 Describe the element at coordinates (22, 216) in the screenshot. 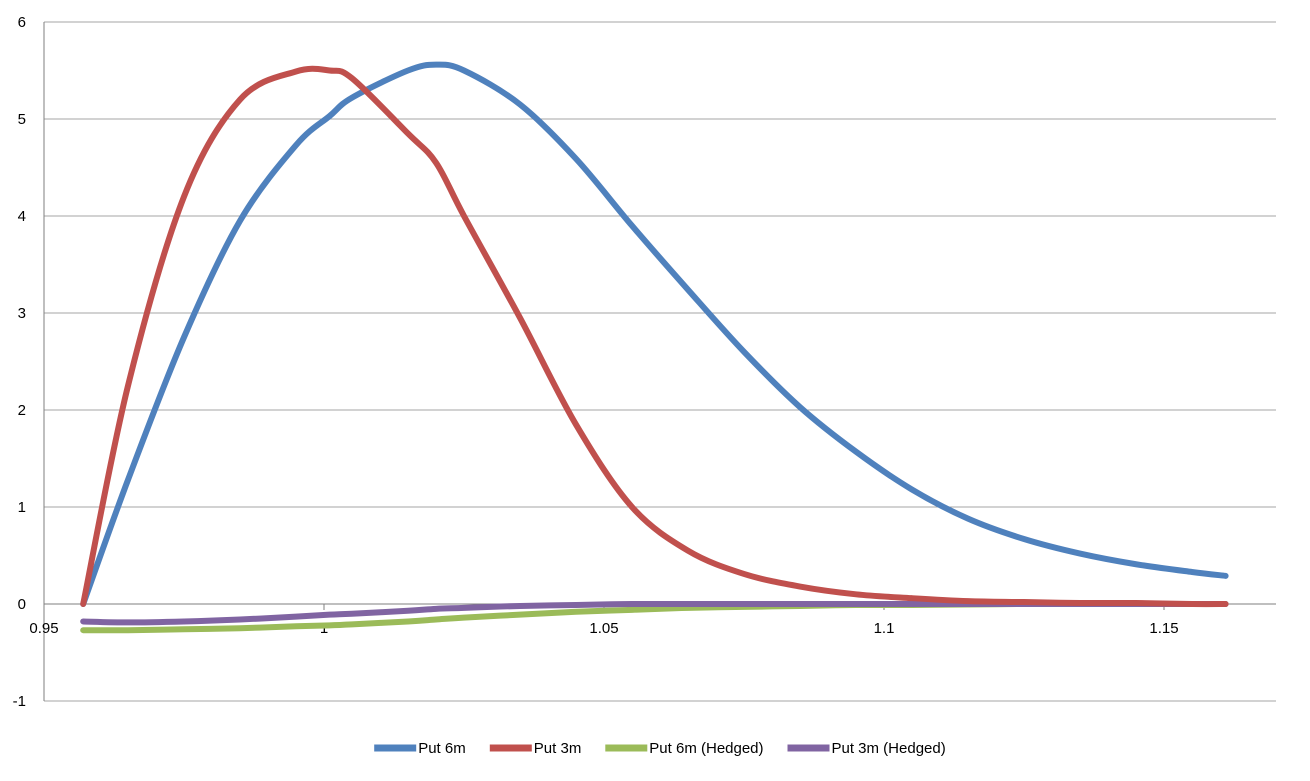

I see `y-tick-label: 4` at that location.